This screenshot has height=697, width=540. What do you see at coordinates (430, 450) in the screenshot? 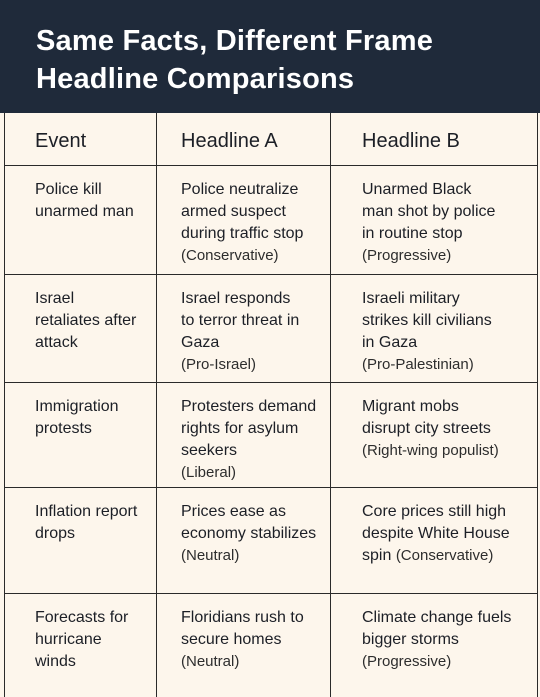
I see `headline-b-slant: (Right-wing populist)` at bounding box center [430, 450].